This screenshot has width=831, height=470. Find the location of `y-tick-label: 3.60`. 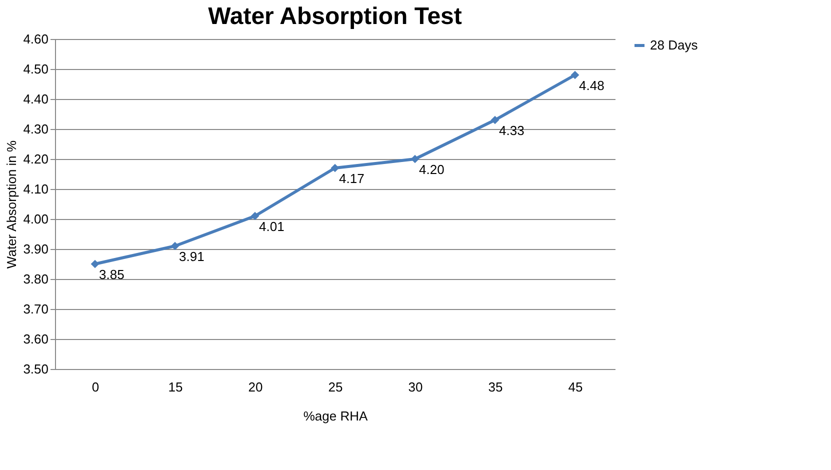

y-tick-label: 3.60 is located at coordinates (35, 339).